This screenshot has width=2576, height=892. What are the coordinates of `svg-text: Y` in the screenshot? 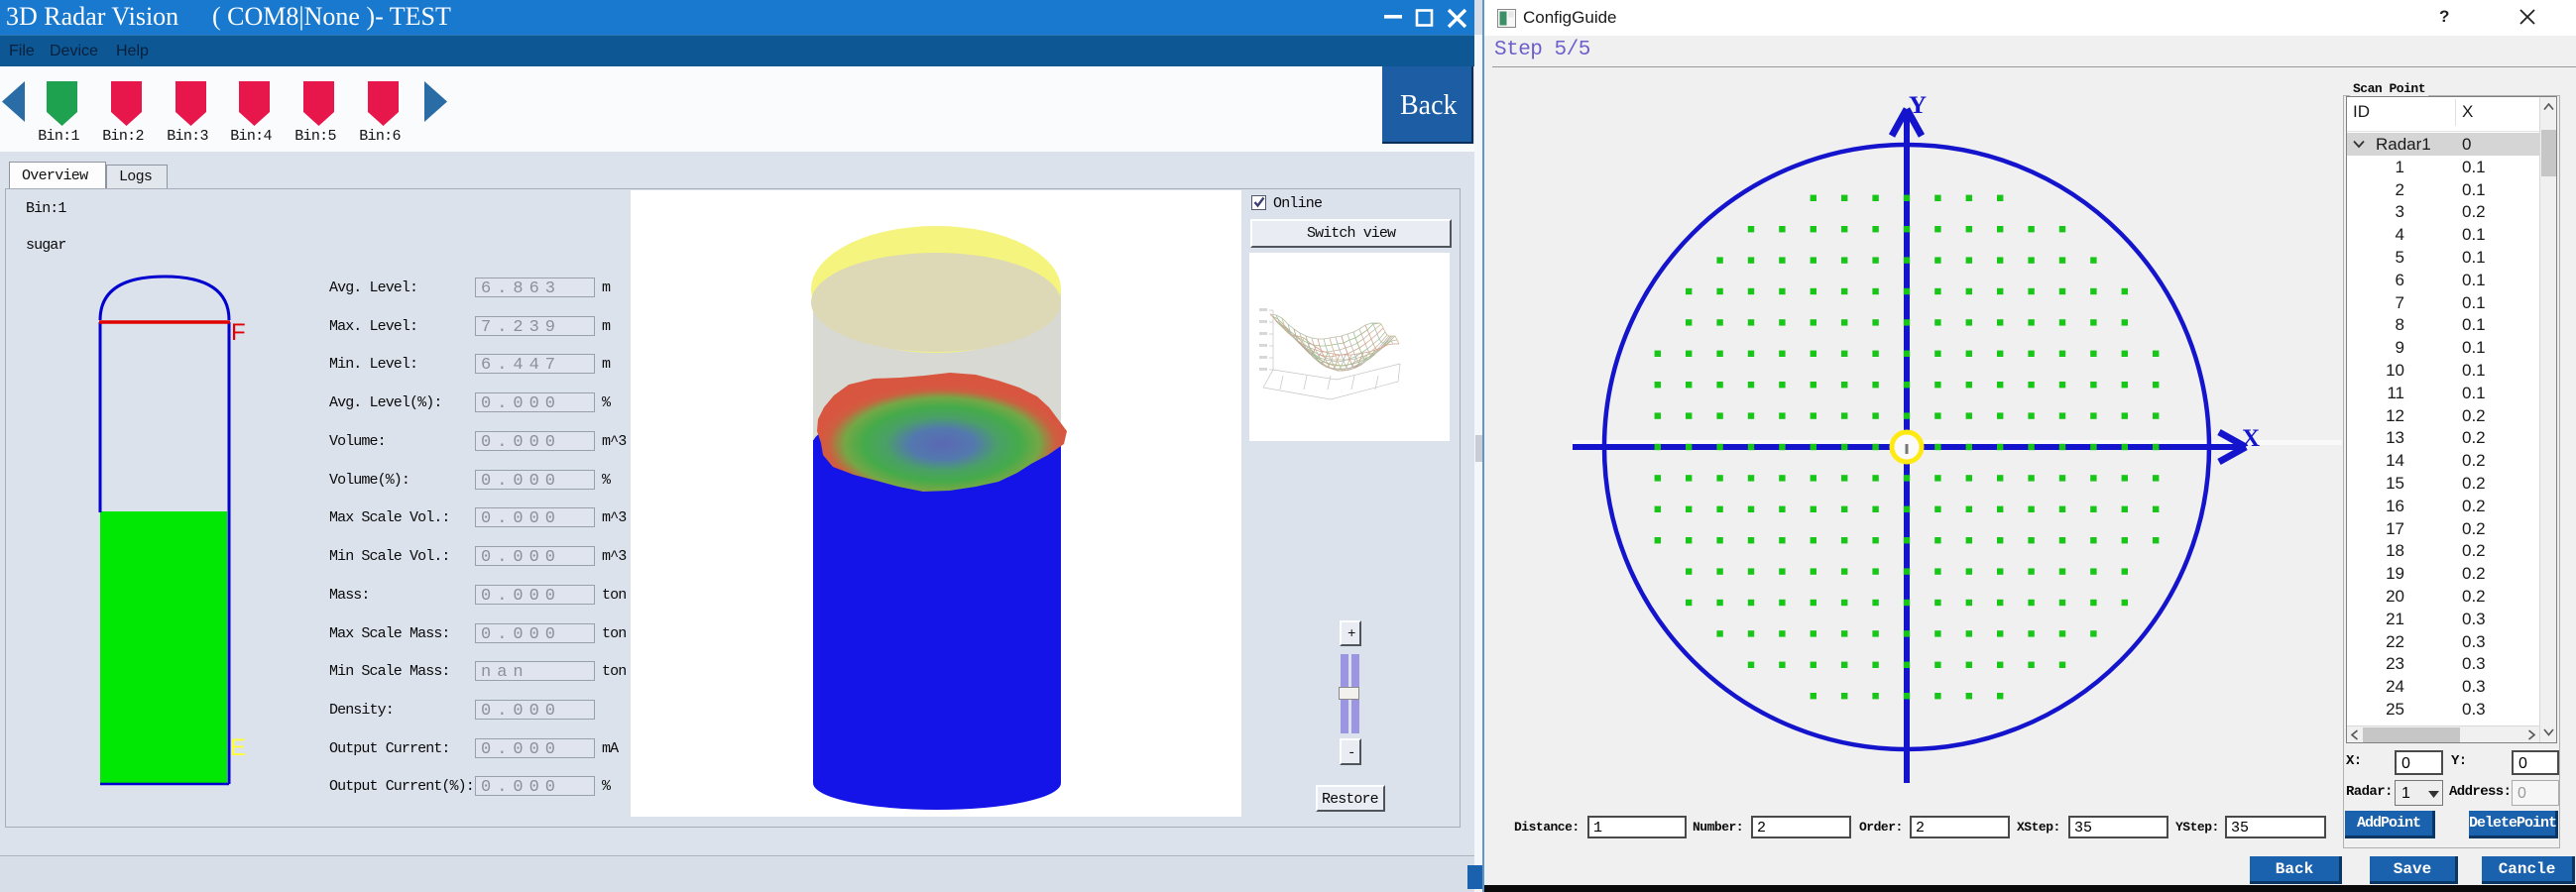 It's located at (1918, 106).